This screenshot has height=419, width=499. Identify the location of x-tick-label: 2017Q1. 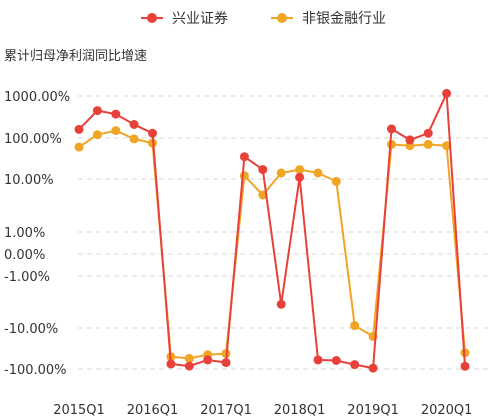
(226, 410).